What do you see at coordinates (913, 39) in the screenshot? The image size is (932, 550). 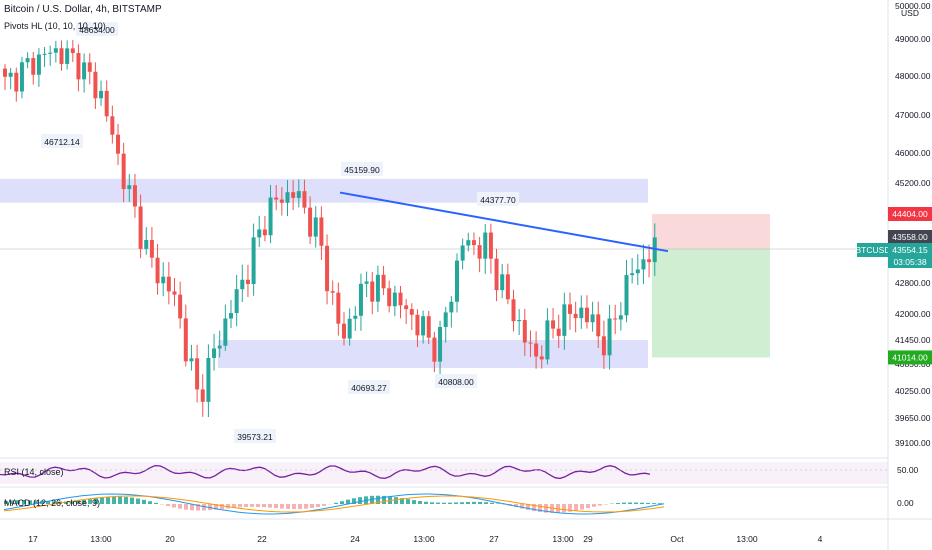 I see `price-tick: 49000.00` at bounding box center [913, 39].